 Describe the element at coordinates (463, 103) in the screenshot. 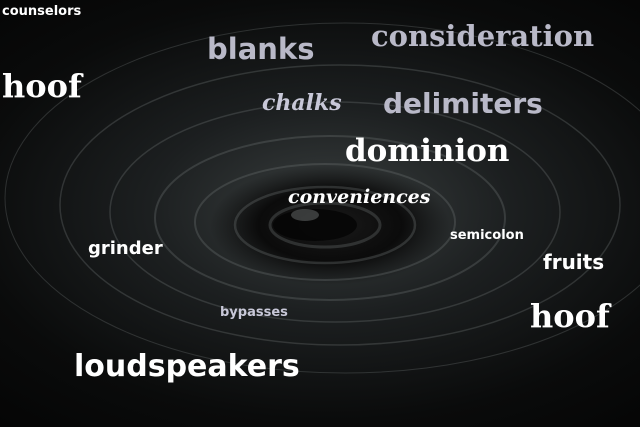

I see `word-delimiters: delimiters` at that location.